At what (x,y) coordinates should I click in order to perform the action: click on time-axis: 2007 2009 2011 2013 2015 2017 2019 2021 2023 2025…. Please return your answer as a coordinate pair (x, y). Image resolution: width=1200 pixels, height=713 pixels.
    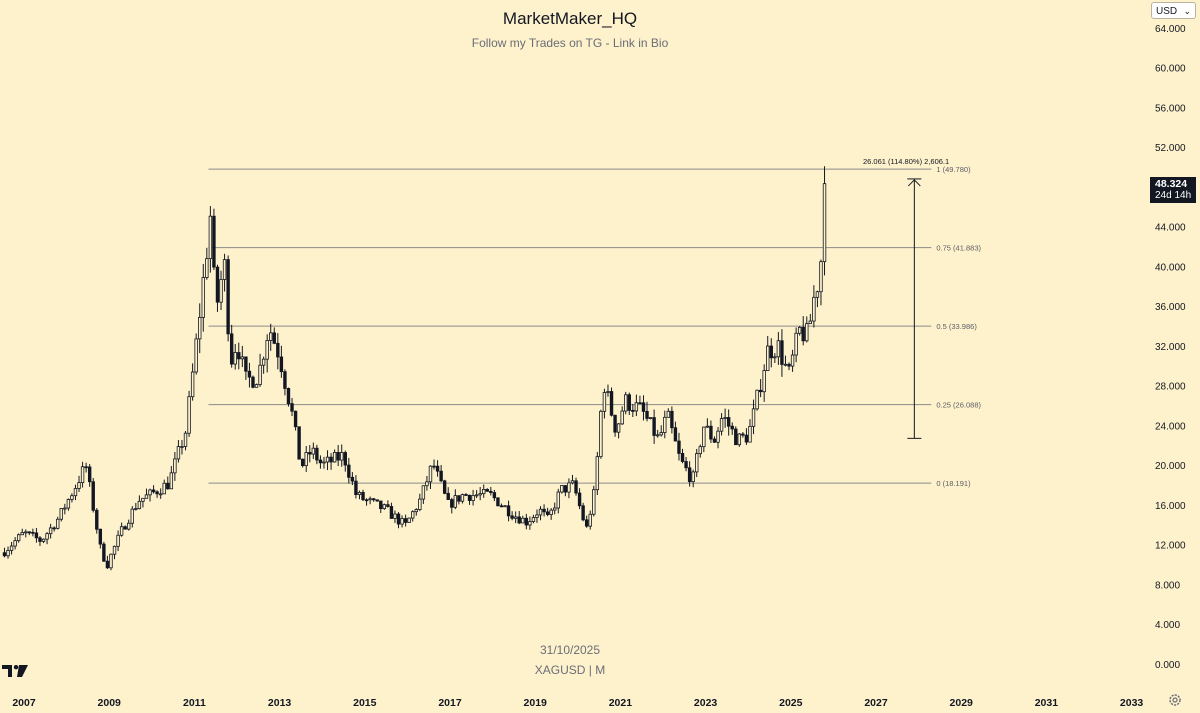
    Looking at the image, I should click on (577, 703).